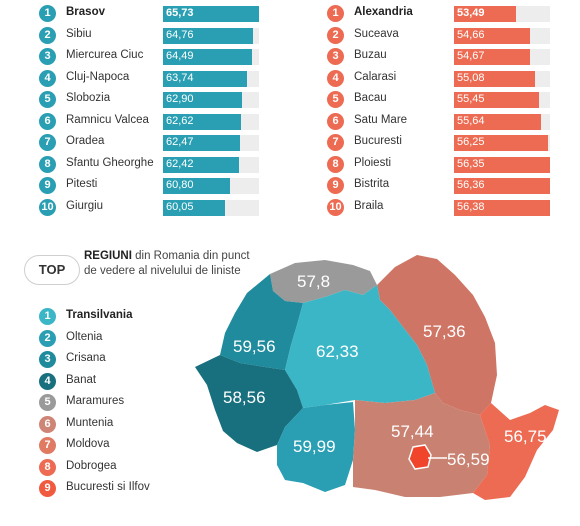  What do you see at coordinates (335, 35) in the screenshot?
I see `rank-badge: 2` at bounding box center [335, 35].